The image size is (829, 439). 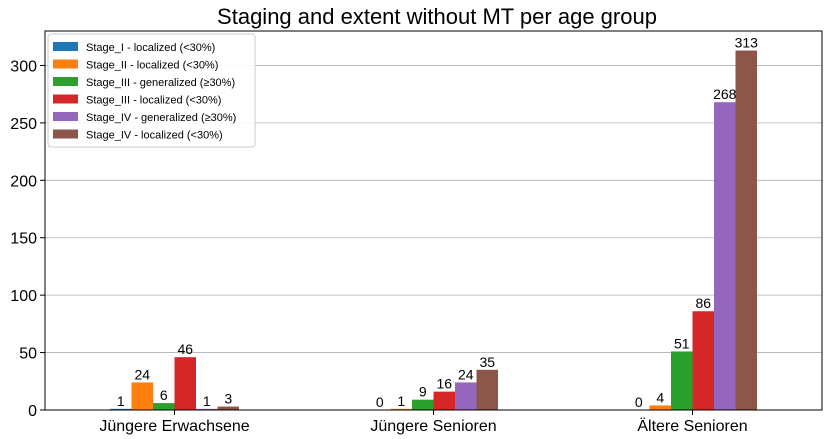 I want to click on y-tick-label: 100, so click(x=23, y=296).